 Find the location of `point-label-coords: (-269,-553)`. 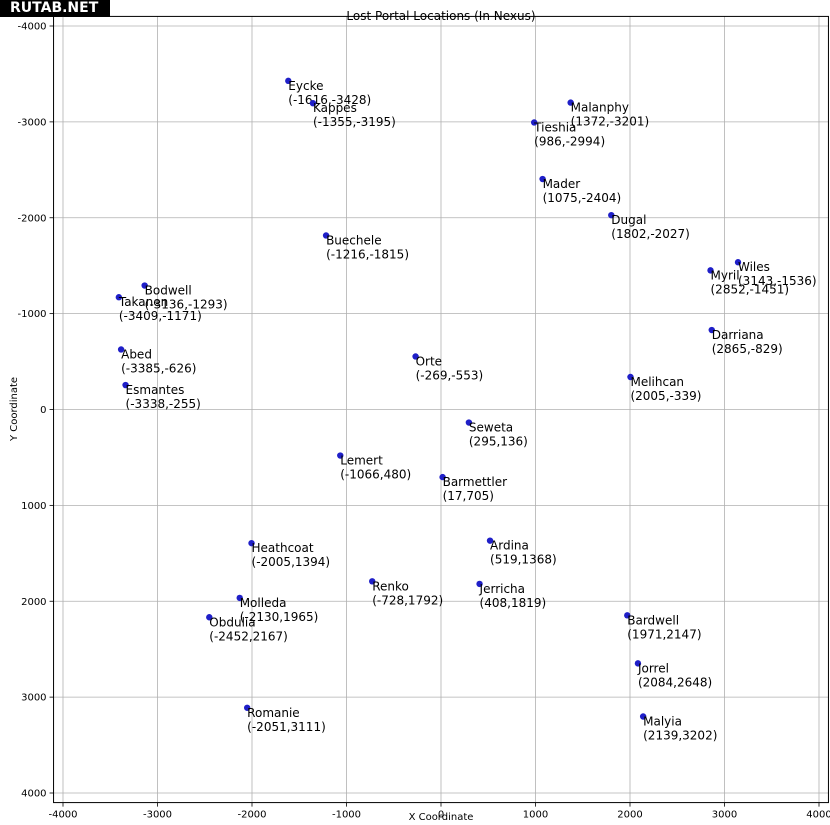

point-label-coords: (-269,-553) is located at coordinates (450, 375).